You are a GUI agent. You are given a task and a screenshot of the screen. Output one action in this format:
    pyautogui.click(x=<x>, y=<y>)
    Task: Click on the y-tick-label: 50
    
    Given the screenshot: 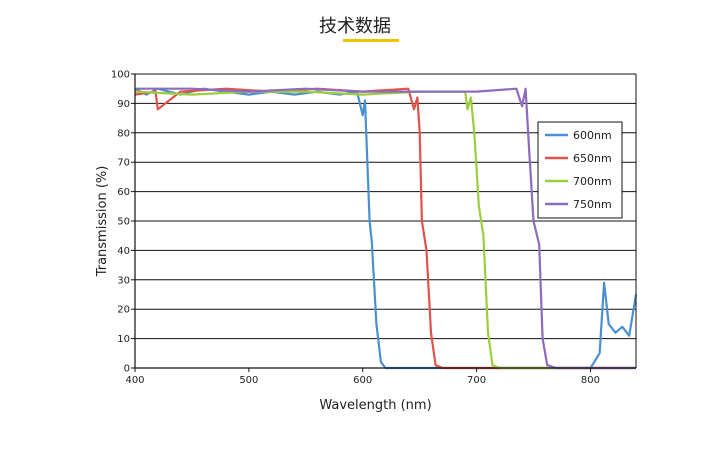 What is the action you would take?
    pyautogui.click(x=123, y=222)
    